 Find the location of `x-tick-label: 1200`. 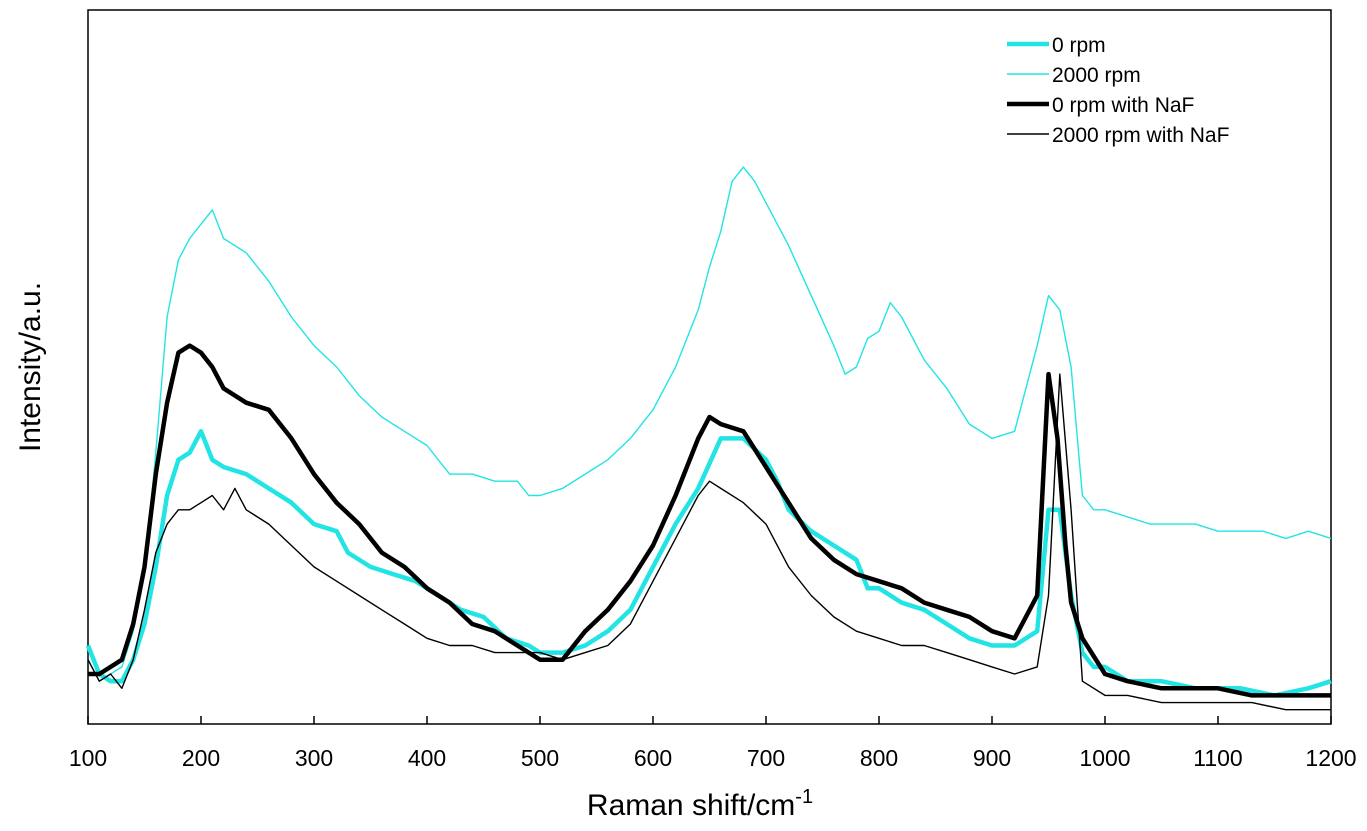

x-tick-label: 1200 is located at coordinates (1330, 758).